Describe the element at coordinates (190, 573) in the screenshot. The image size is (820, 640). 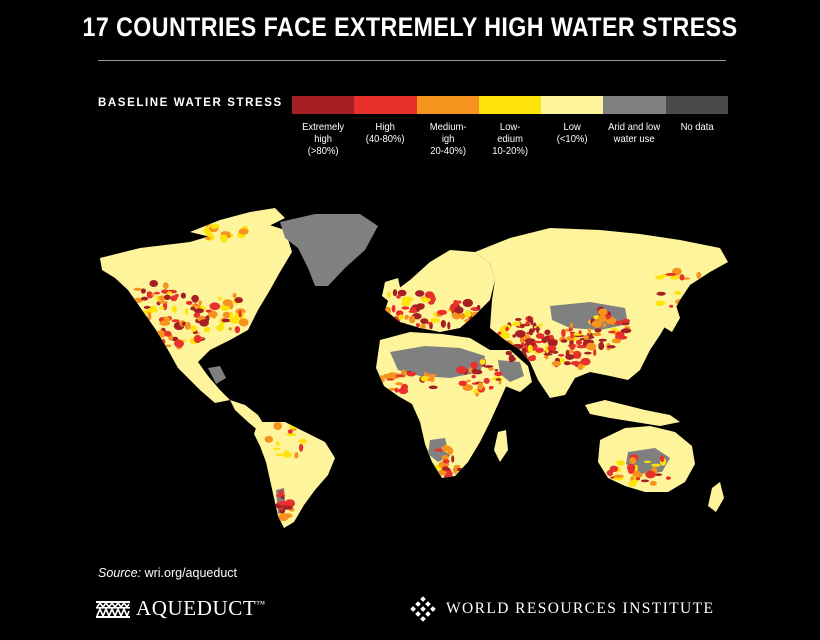
I see `source-link: wri.org/aqueduct` at that location.